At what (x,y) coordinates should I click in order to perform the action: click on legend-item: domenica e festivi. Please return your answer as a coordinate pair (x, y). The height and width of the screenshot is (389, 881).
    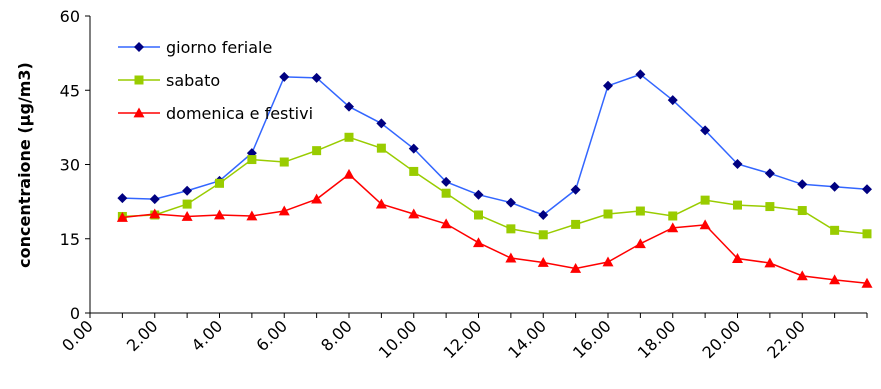
    Looking at the image, I should click on (215, 113).